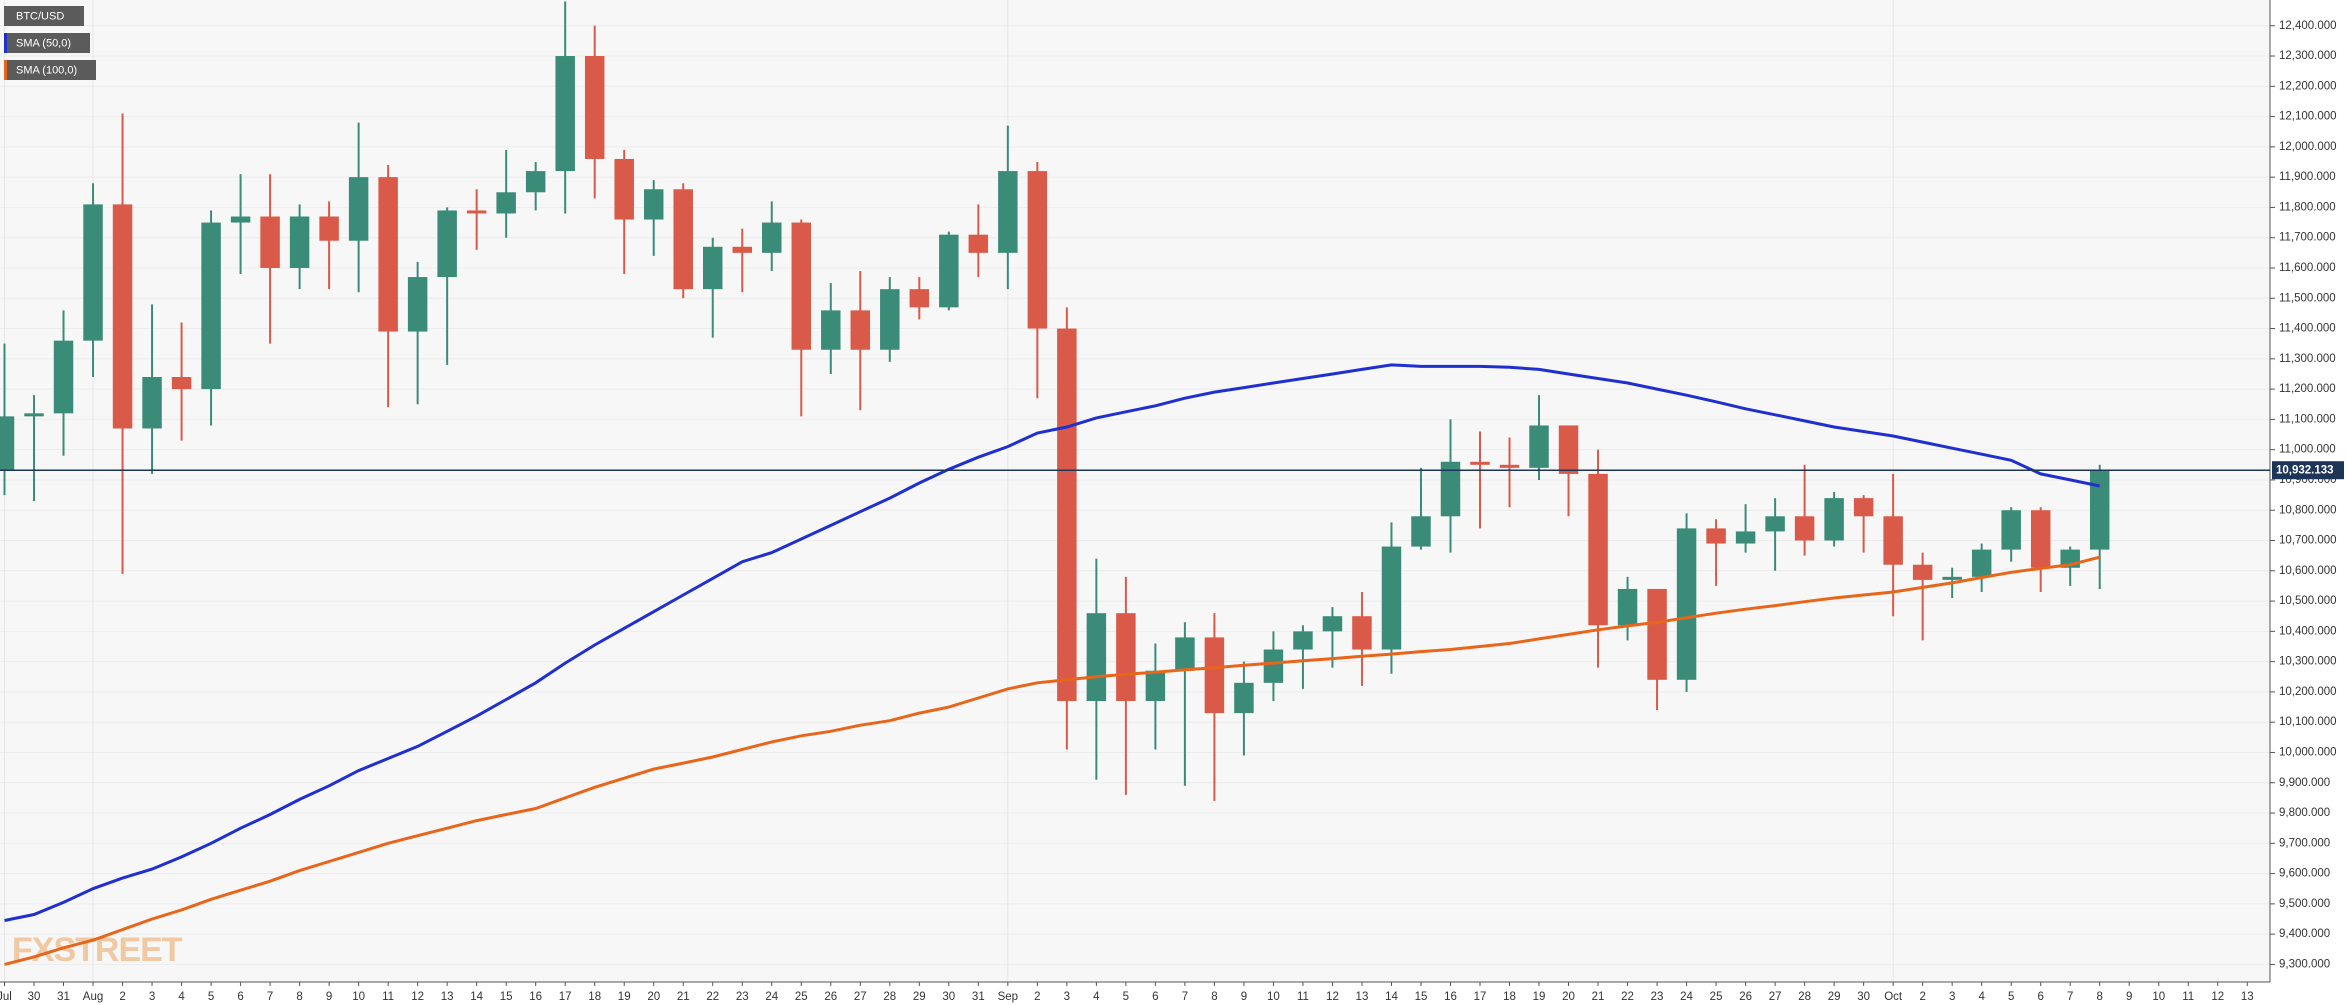  Describe the element at coordinates (1509, 997) in the screenshot. I see `x-tick-label: 18` at that location.